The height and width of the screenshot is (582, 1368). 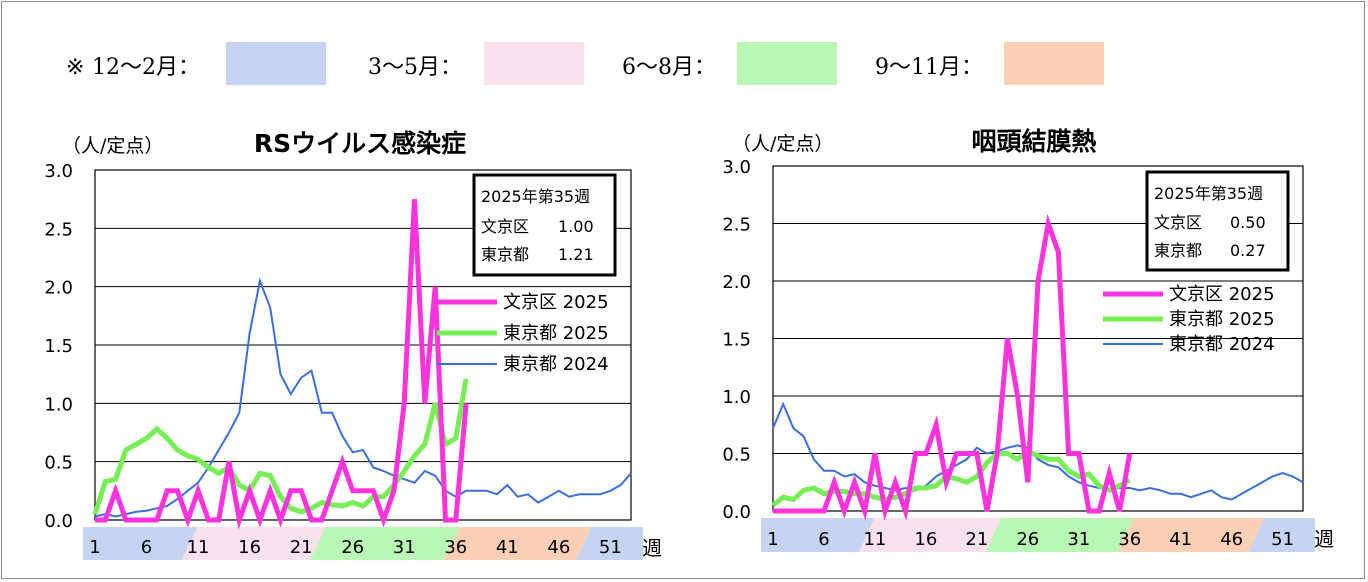 What do you see at coordinates (276, 63) in the screenshot?
I see `season-swatch-winter` at bounding box center [276, 63].